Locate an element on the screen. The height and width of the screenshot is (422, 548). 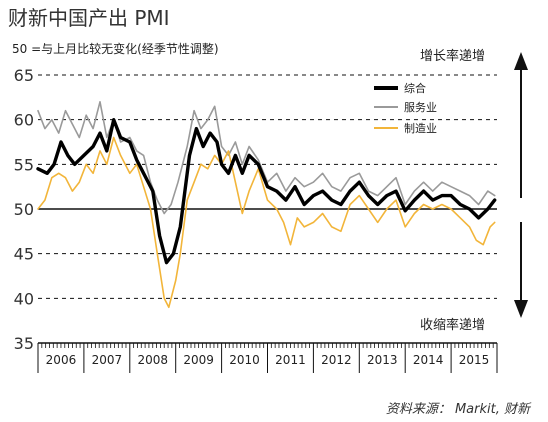
annotation-decrease: 收缩率递增 is located at coordinates (452, 325).